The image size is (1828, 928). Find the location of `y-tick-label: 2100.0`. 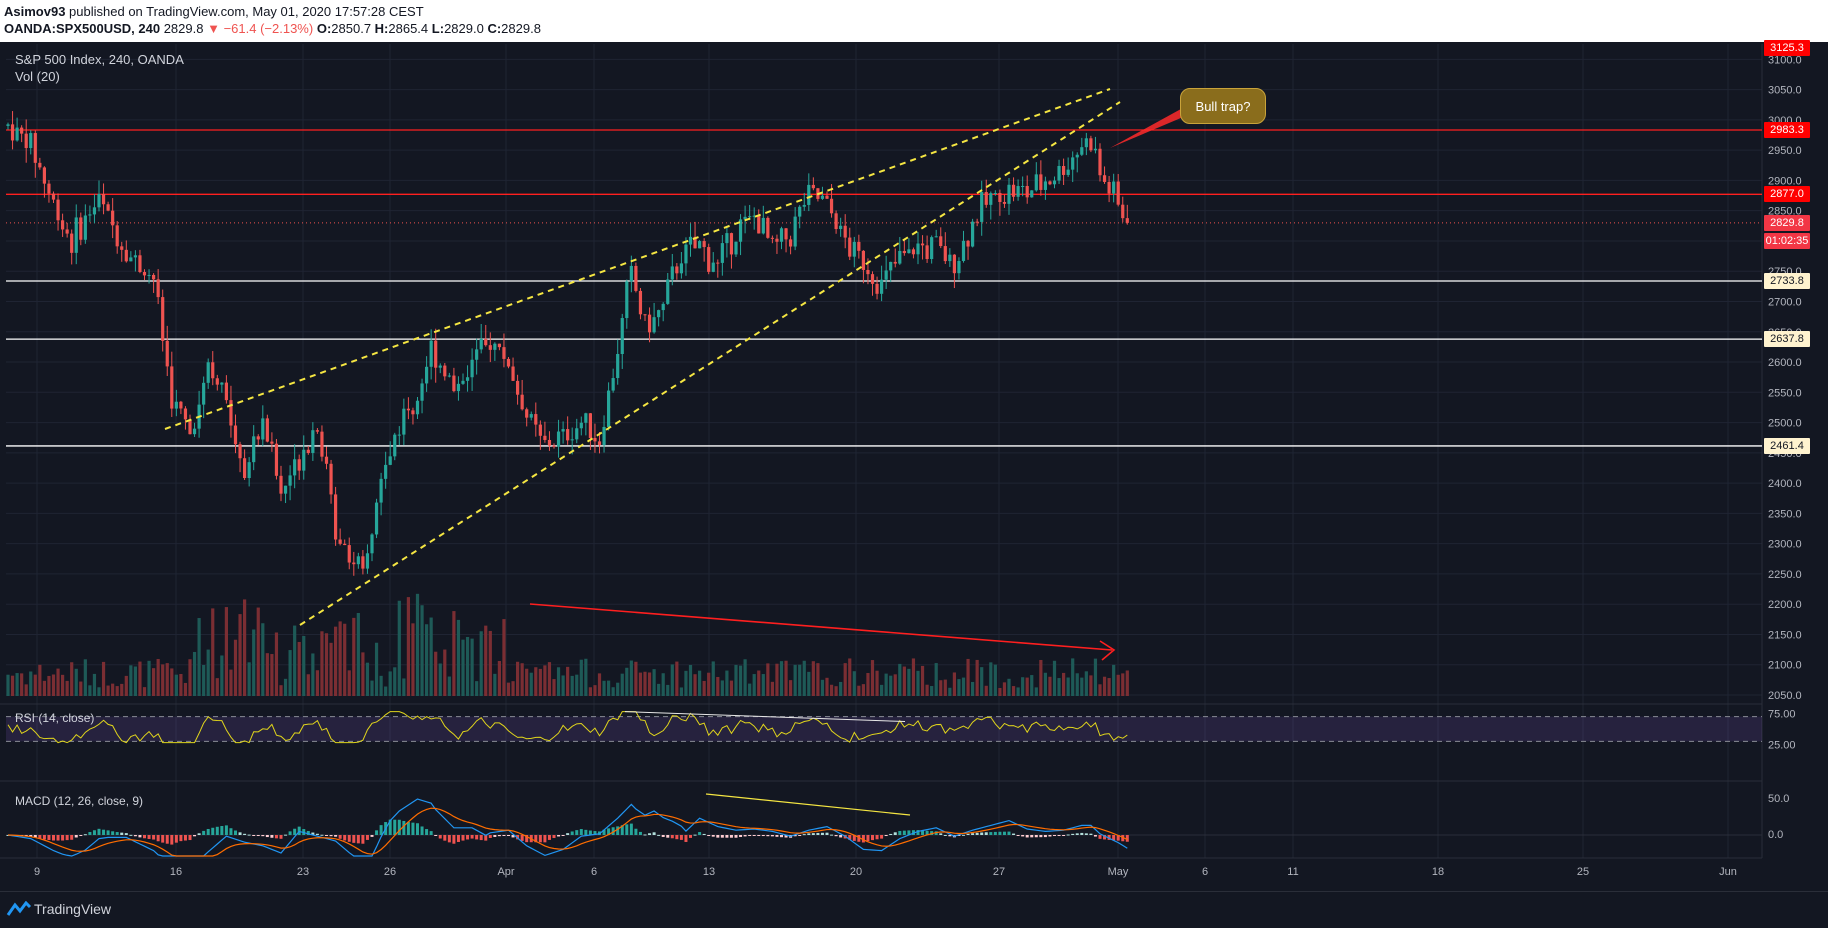

y-tick-label: 2100.0 is located at coordinates (1785, 666).